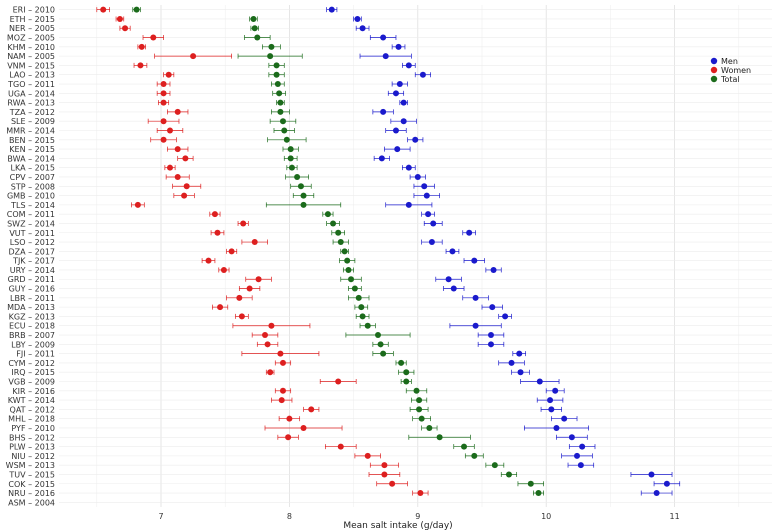  Describe the element at coordinates (31, 484) in the screenshot. I see `y-tick-label: COK – 2015` at that location.